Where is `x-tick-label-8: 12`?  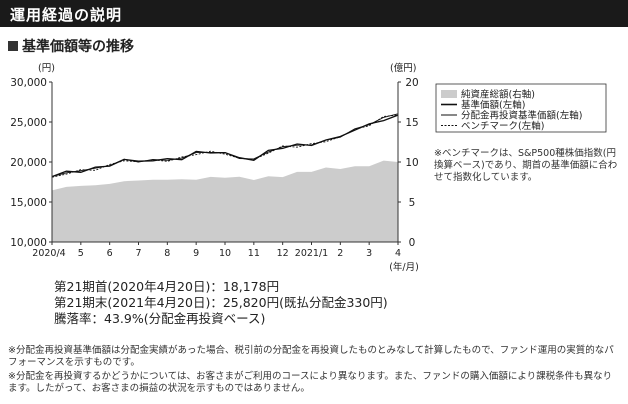 x-tick-label-8: 12 is located at coordinates (283, 253).